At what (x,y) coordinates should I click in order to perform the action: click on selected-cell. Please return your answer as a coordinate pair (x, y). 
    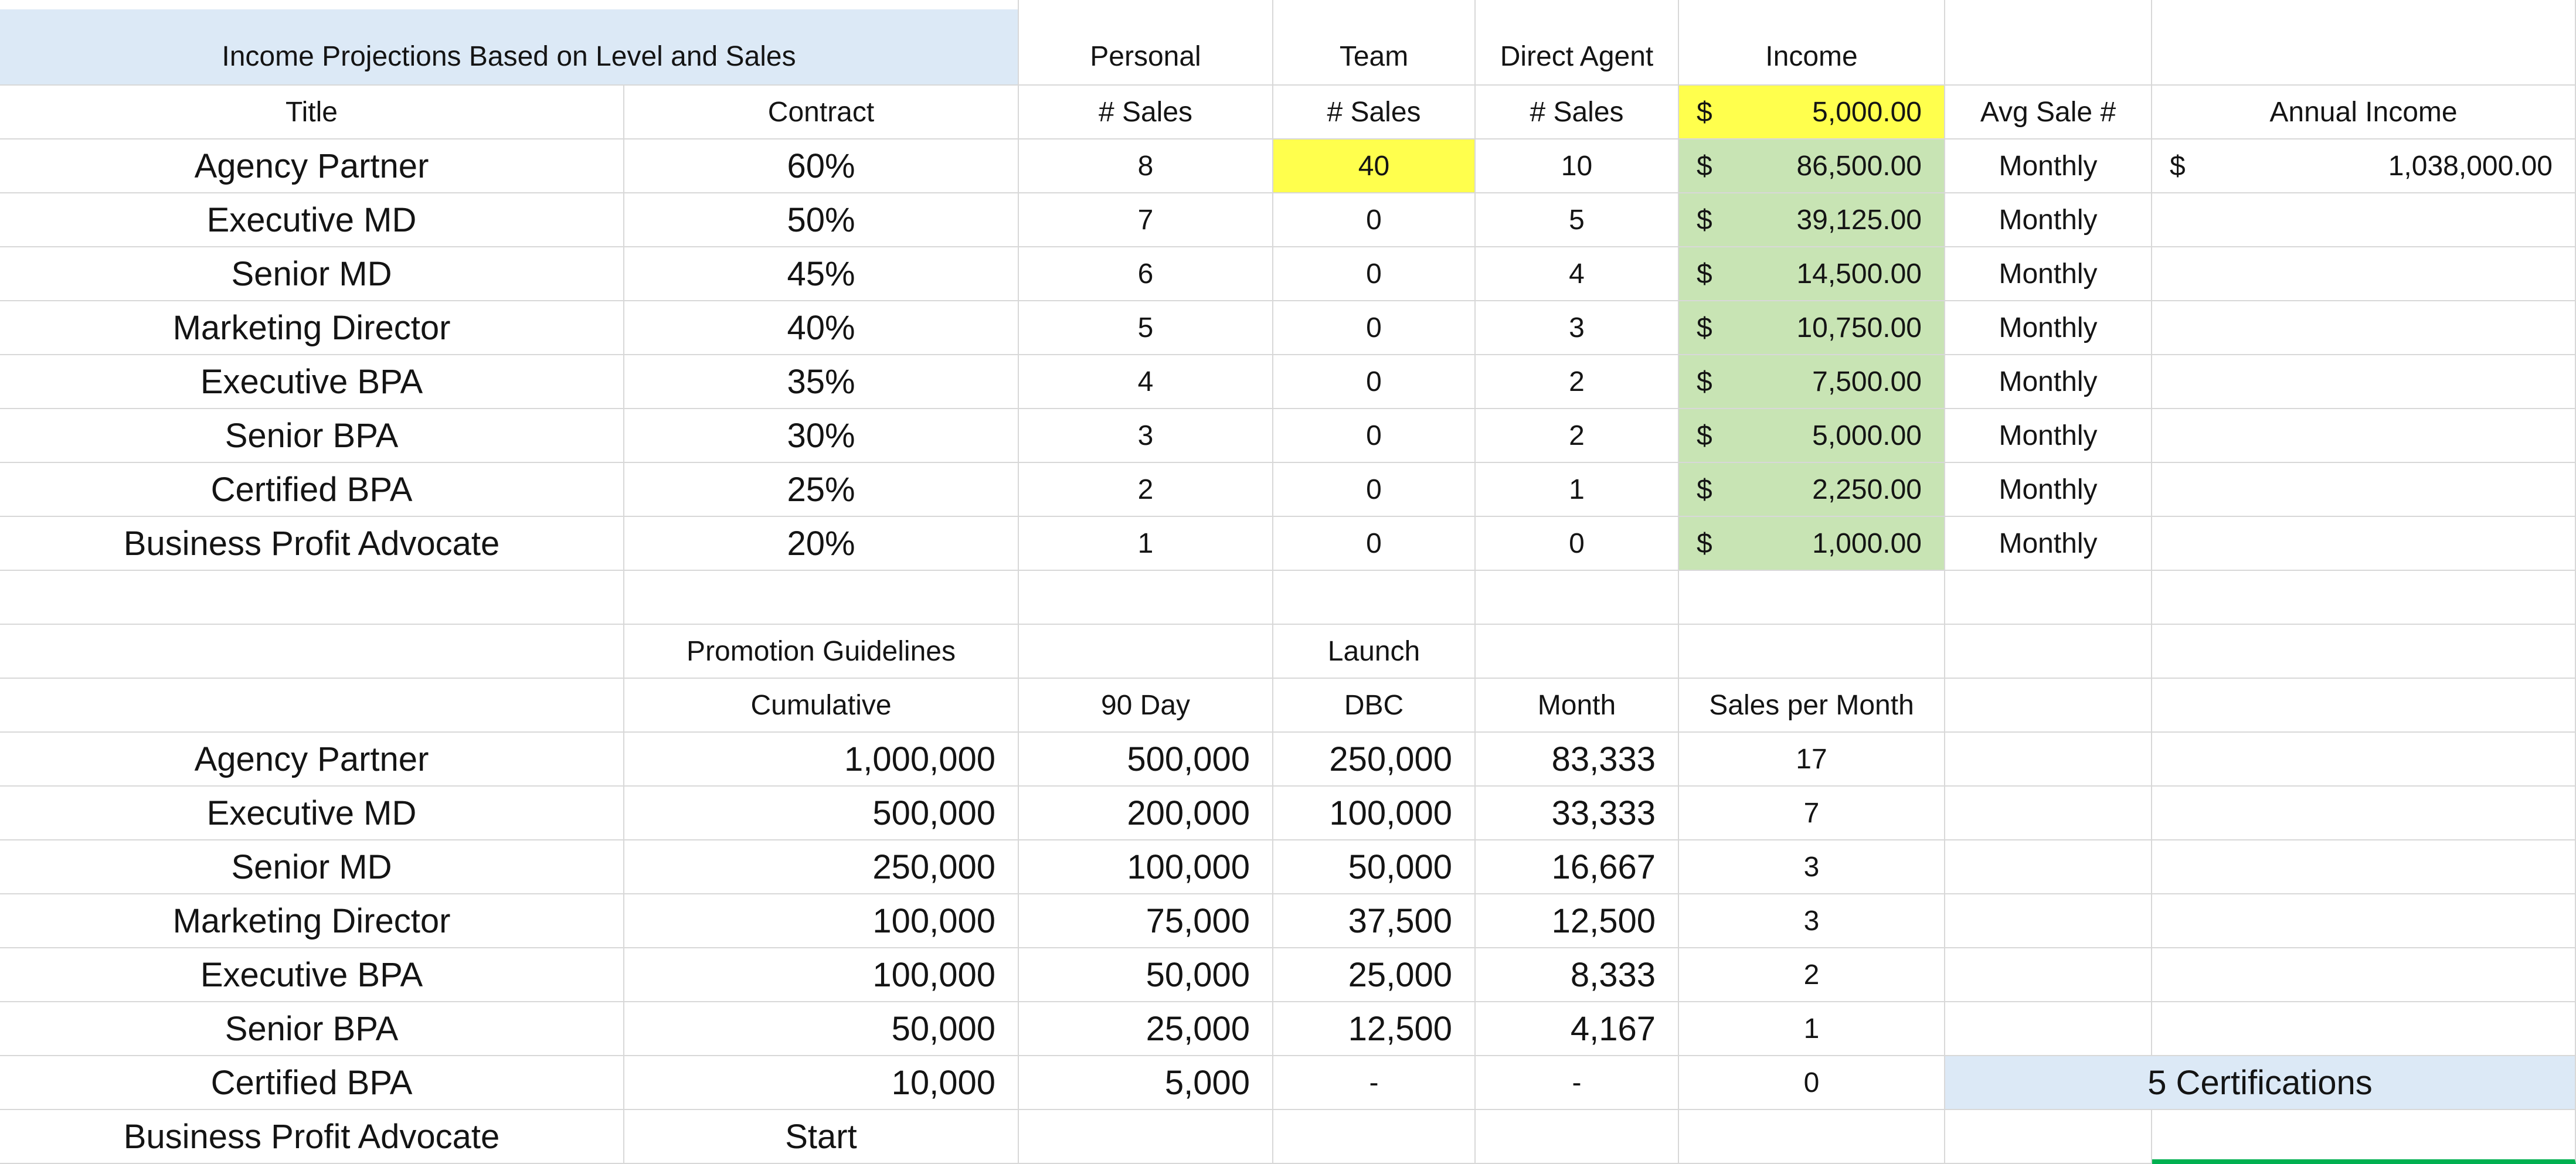
    Looking at the image, I should click on (2364, 1137).